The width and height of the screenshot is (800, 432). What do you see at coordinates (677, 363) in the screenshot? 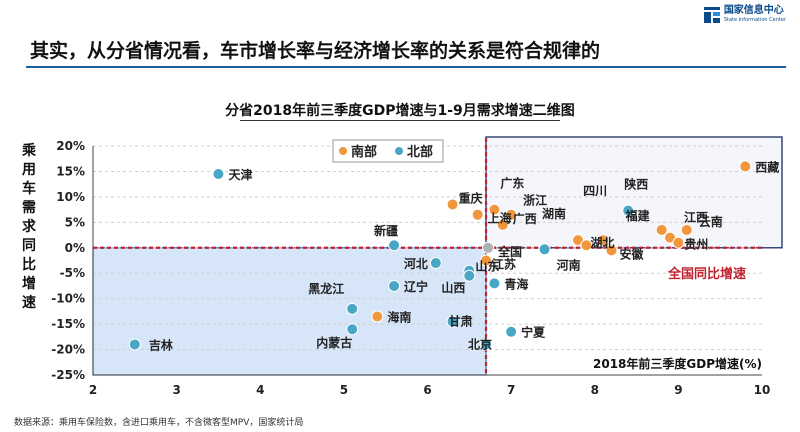
I see `x-axis-title: 2018年前三季度GDP增速(%)` at bounding box center [677, 363].